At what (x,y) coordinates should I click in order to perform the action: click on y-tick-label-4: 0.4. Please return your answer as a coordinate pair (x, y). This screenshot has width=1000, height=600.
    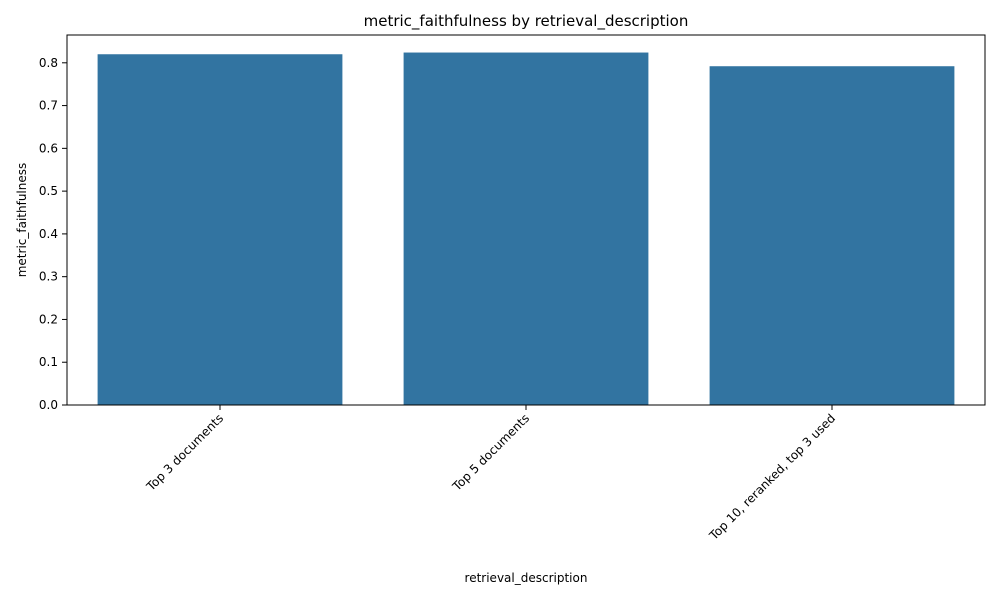
    Looking at the image, I should click on (48, 234).